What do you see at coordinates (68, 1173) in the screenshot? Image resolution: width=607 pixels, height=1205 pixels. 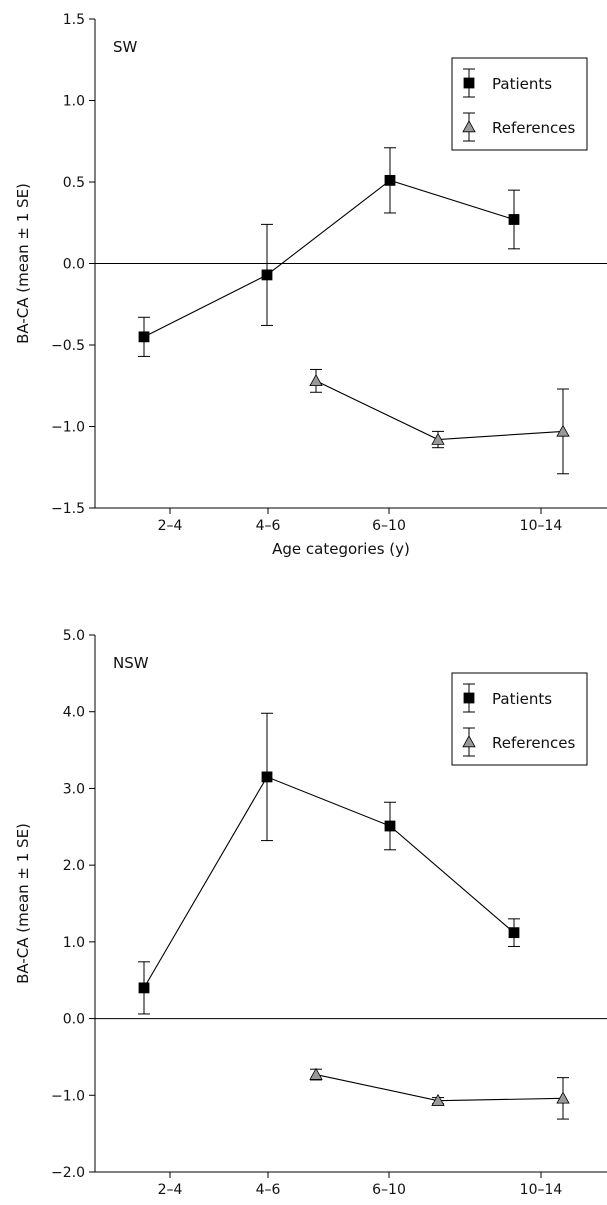 I see `y-tick-label: −2.0` at bounding box center [68, 1173].